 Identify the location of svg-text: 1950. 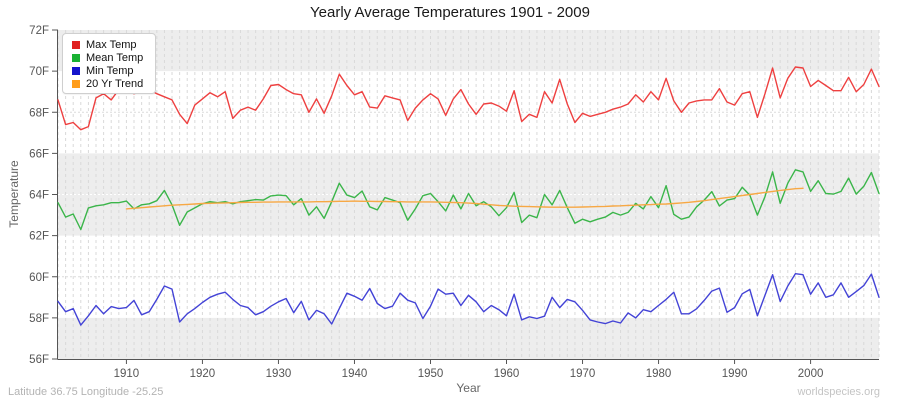
(431, 374).